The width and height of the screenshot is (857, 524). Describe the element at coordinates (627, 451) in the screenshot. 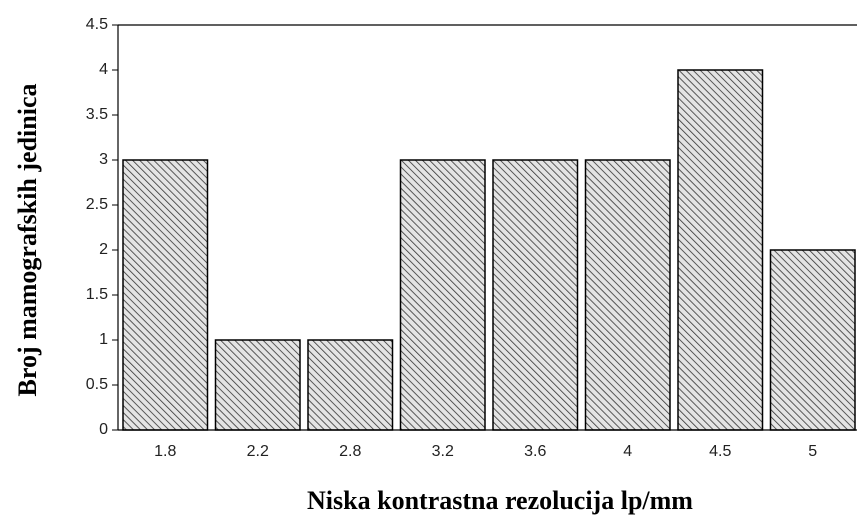

I see `x-tick-label: 4` at that location.